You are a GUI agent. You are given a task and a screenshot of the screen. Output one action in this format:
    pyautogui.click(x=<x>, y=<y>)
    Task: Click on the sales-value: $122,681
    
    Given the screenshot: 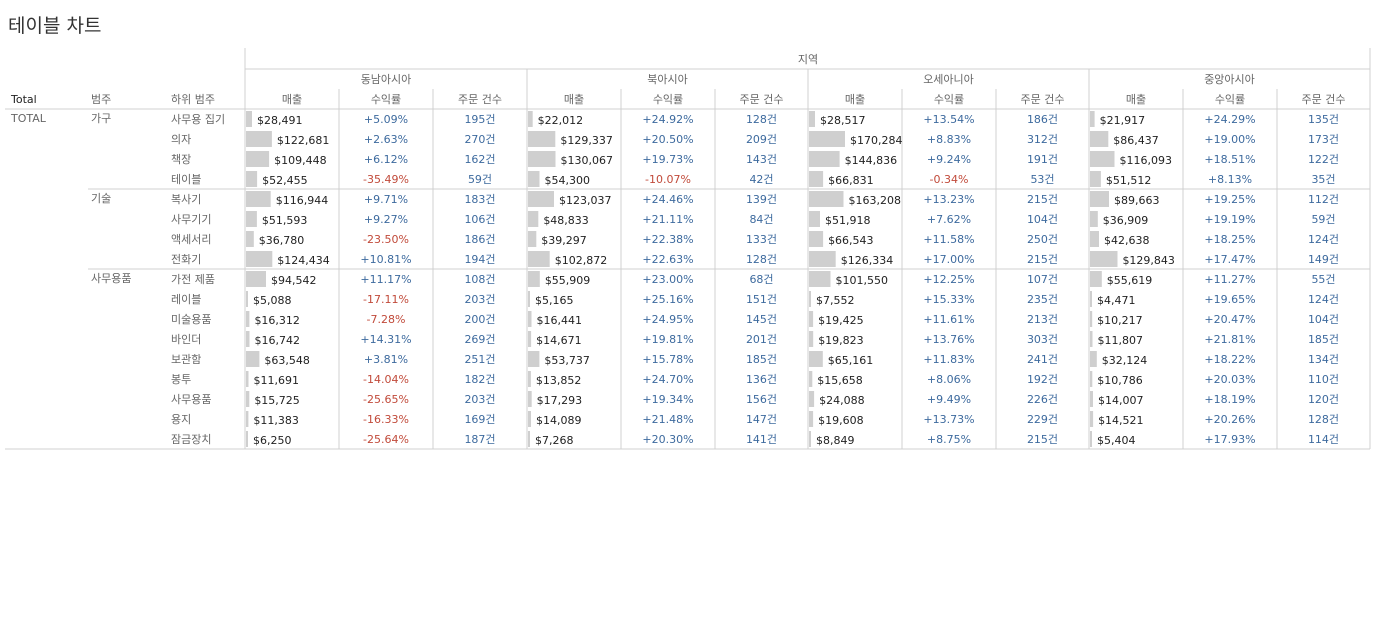 What is the action you would take?
    pyautogui.click(x=303, y=140)
    